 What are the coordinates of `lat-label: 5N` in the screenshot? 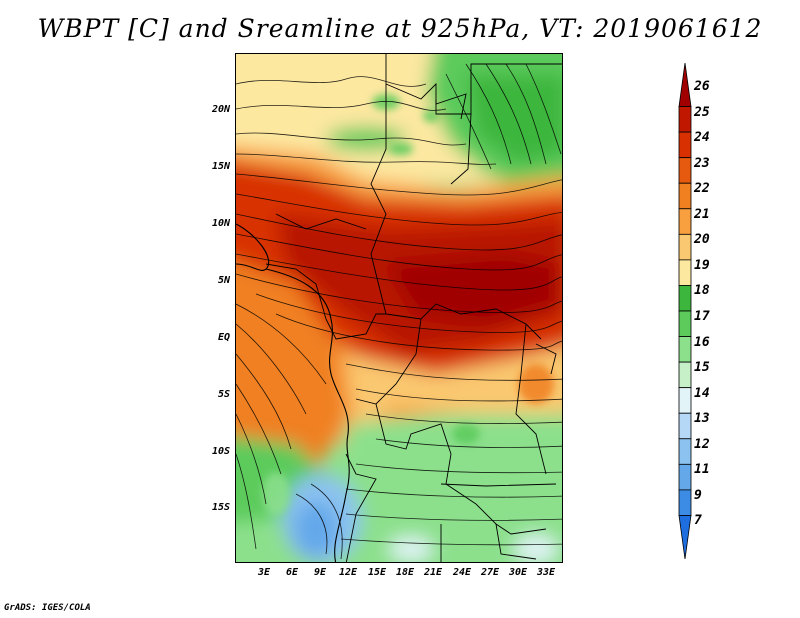 It's located at (223, 280).